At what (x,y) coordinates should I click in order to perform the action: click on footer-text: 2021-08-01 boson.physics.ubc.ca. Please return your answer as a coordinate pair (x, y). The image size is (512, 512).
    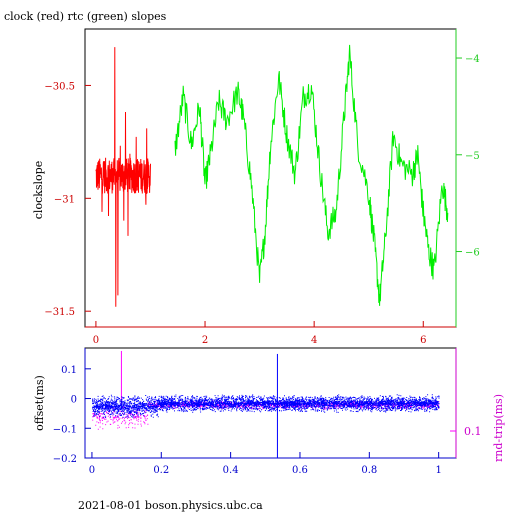
    Looking at the image, I should click on (170, 505).